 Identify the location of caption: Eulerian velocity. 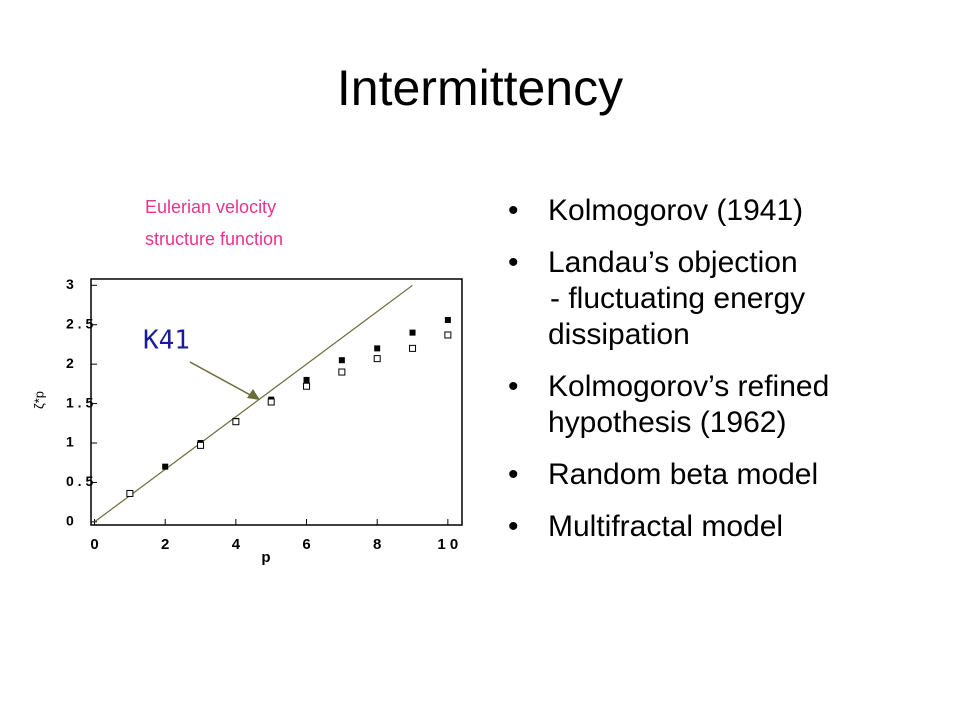
(210, 207).